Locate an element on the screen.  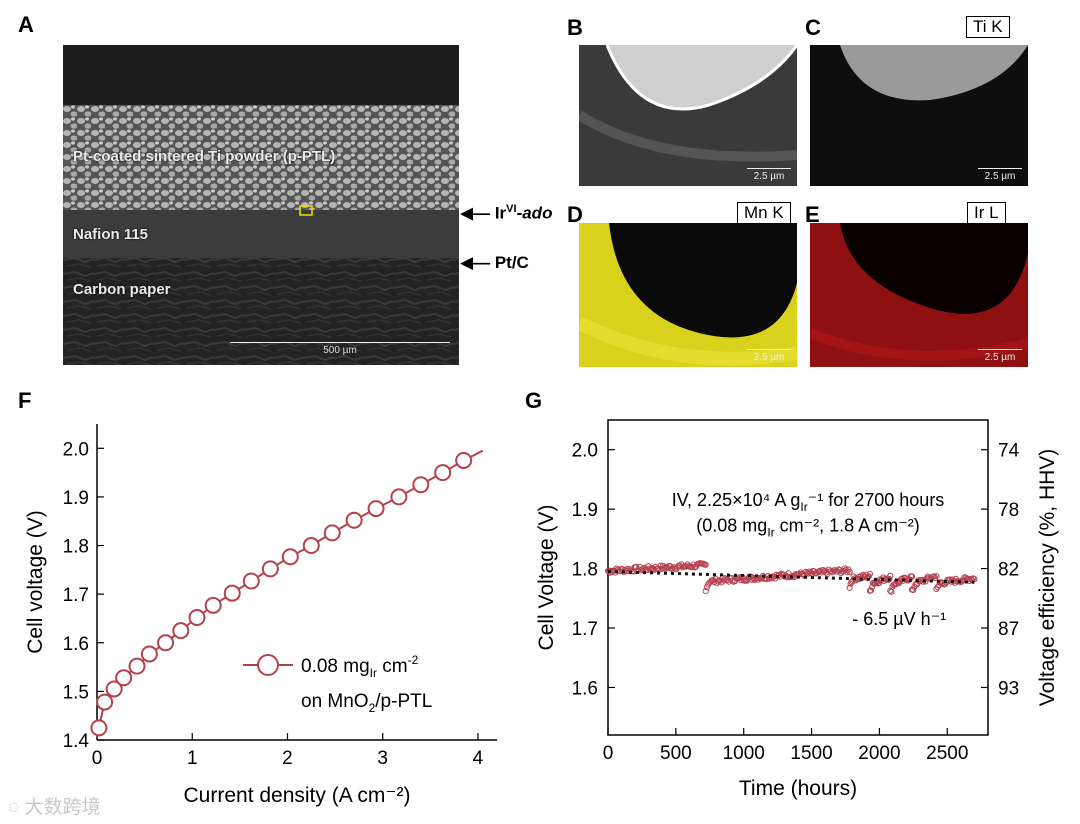
chart-g-trendline is located at coordinates (791, 577).